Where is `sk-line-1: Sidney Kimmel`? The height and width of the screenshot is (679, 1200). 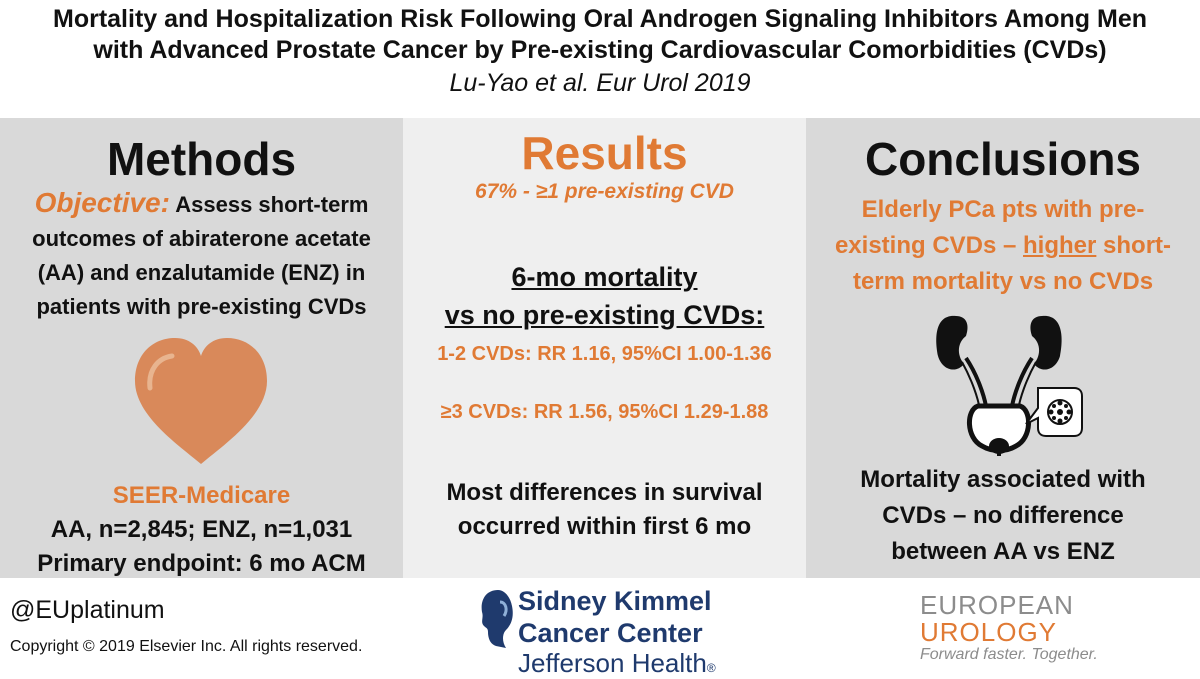 sk-line-1: Sidney Kimmel is located at coordinates (615, 601).